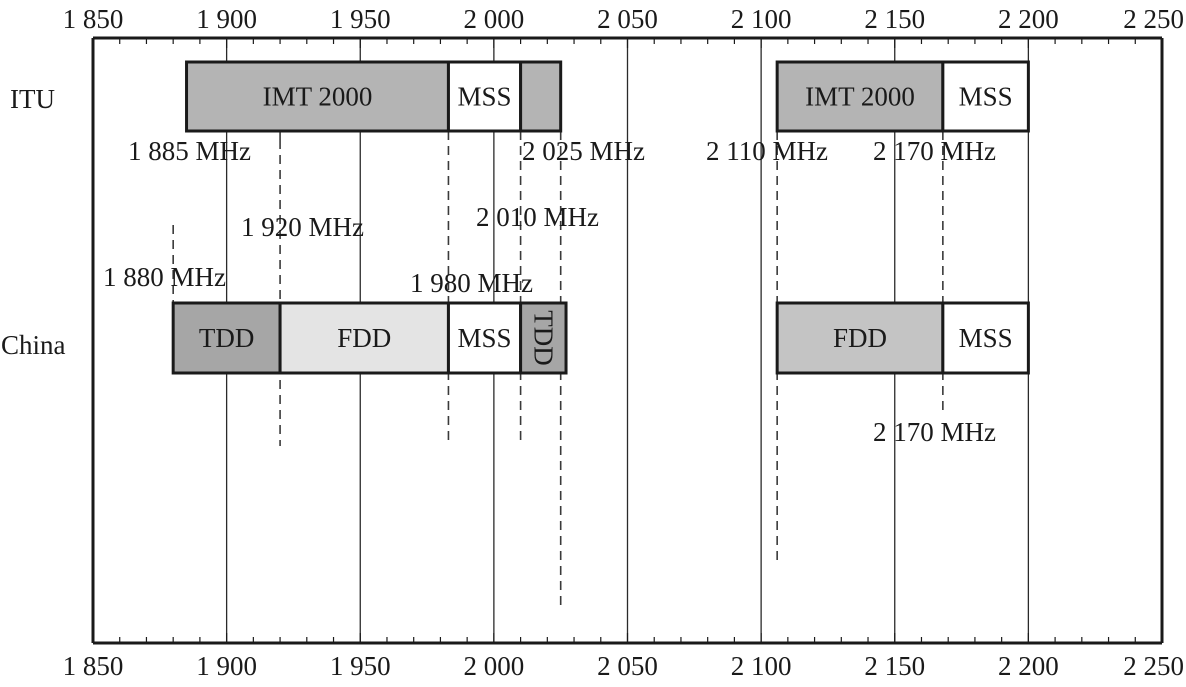 Image resolution: width=1186 pixels, height=687 pixels. Describe the element at coordinates (302, 227) in the screenshot. I see `frequency-label: 1 920 MHz` at that location.